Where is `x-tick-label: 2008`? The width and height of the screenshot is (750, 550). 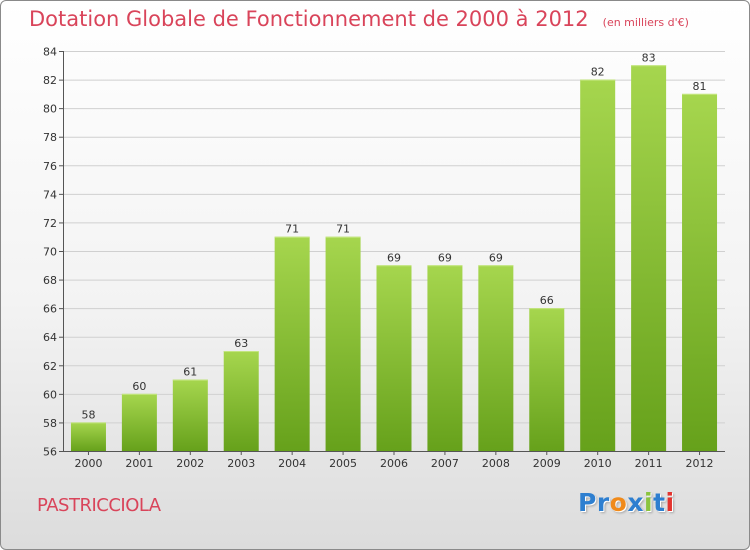 x-tick-label: 2008 is located at coordinates (496, 463).